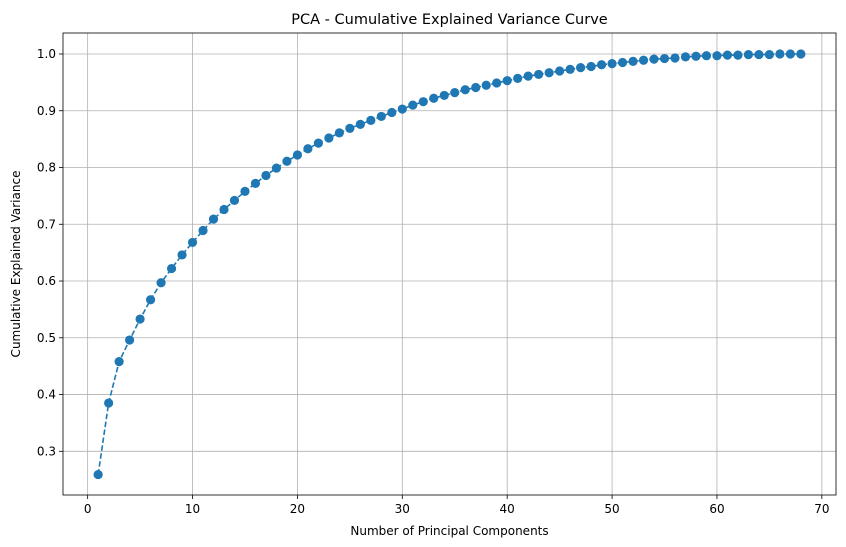  Describe the element at coordinates (88, 509) in the screenshot. I see `x-tick-label: 0` at that location.